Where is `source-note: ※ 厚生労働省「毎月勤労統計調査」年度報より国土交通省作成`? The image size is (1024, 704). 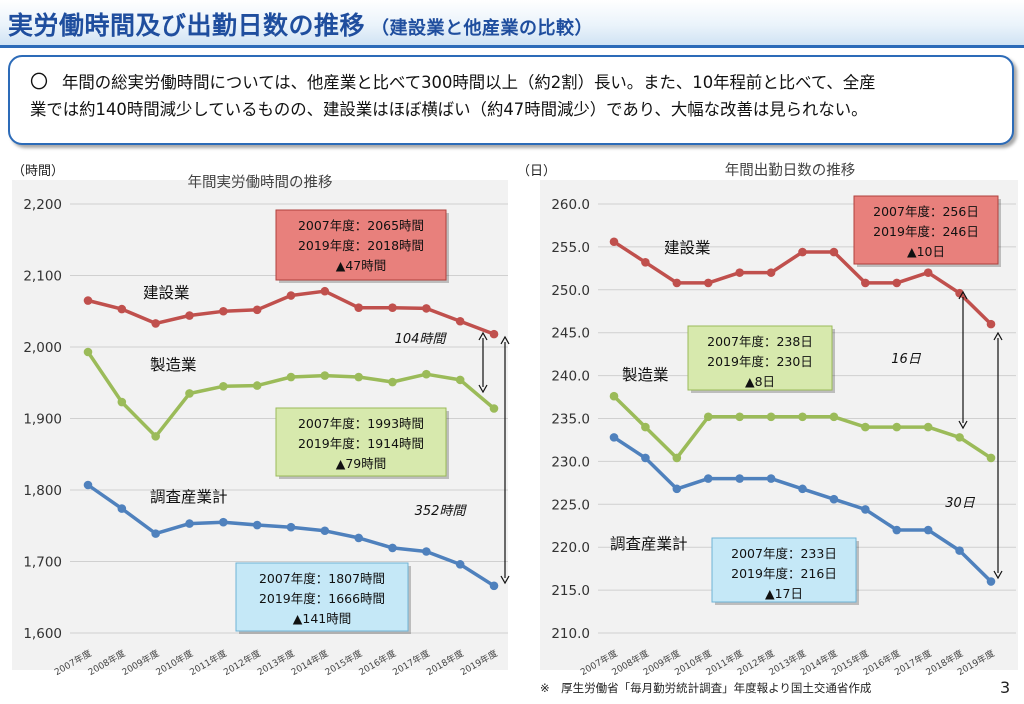
source-note: ※ 厚生労働省「毎月勤労統計調査」年度報より国土交通省作成 is located at coordinates (706, 688).